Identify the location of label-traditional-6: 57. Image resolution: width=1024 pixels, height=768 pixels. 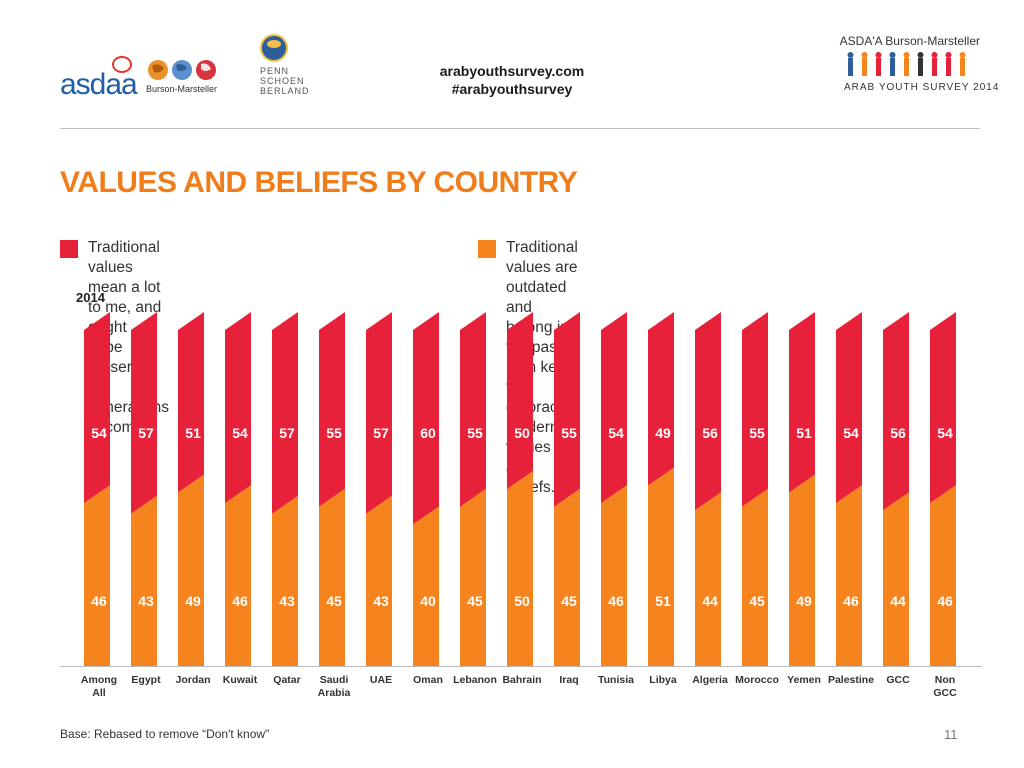
(381, 433).